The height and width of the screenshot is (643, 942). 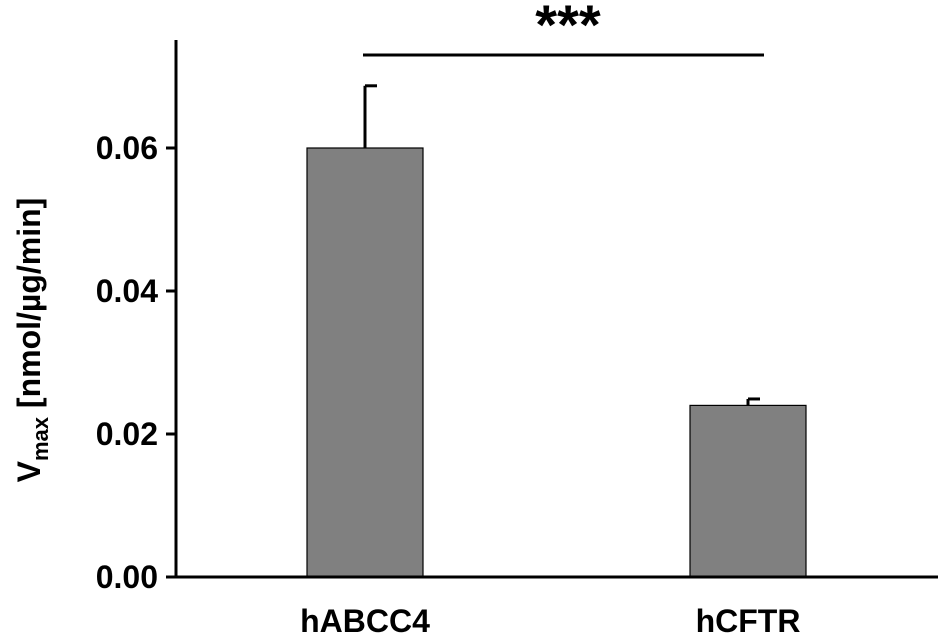 What do you see at coordinates (568, 28) in the screenshot?
I see `significance-label: ***` at bounding box center [568, 28].